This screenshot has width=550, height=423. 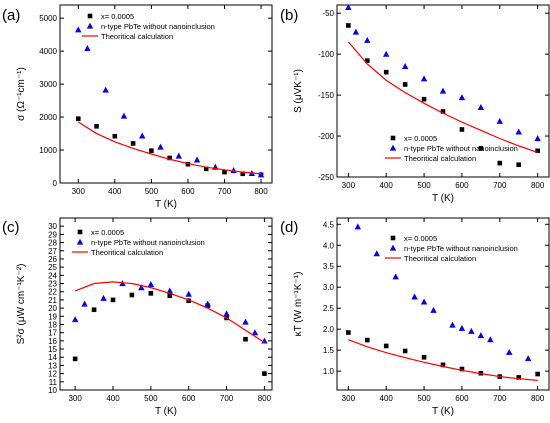 What do you see at coordinates (52, 251) in the screenshot?
I see `y-tick-label: 27` at bounding box center [52, 251].